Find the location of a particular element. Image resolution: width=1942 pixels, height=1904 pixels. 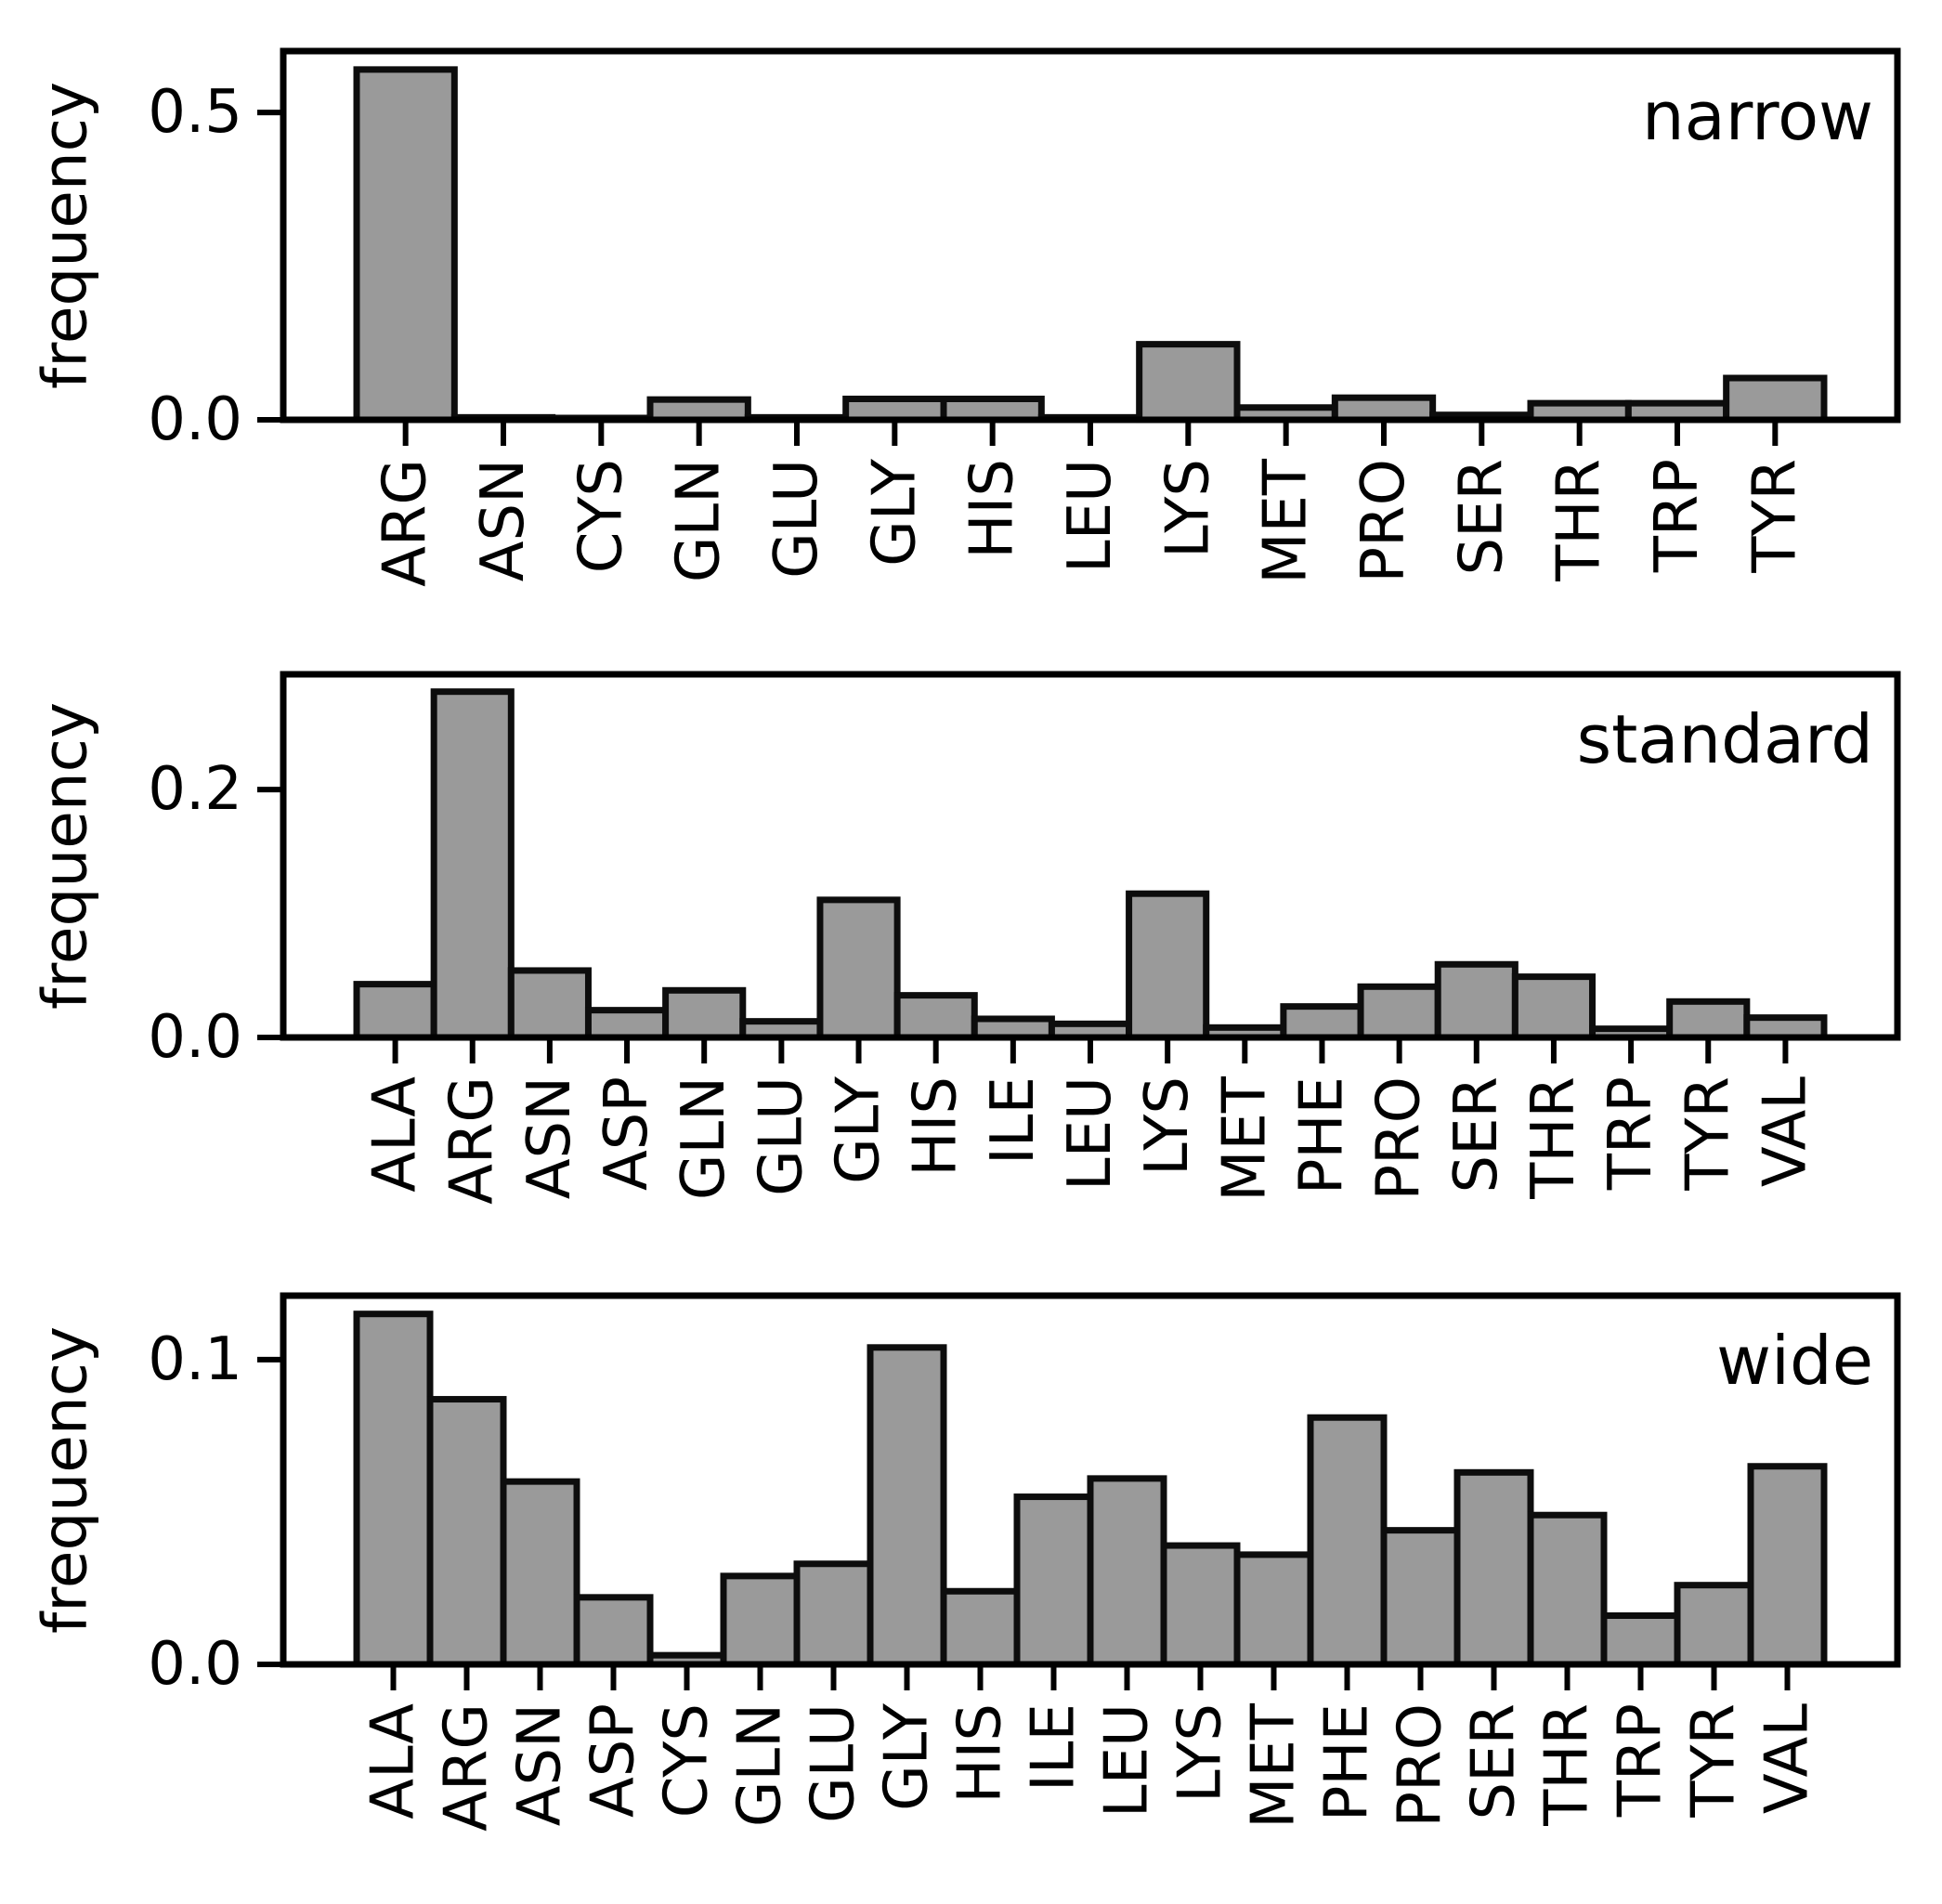

bar-TRP is located at coordinates (1640, 1640).